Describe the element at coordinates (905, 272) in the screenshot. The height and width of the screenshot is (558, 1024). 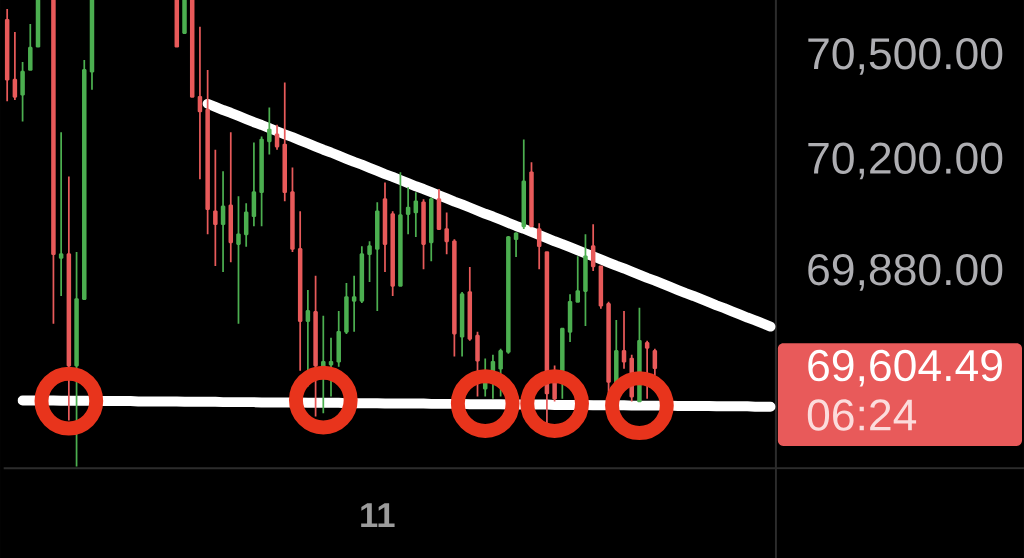
I see `y-tick-label: 69,880.00` at that location.